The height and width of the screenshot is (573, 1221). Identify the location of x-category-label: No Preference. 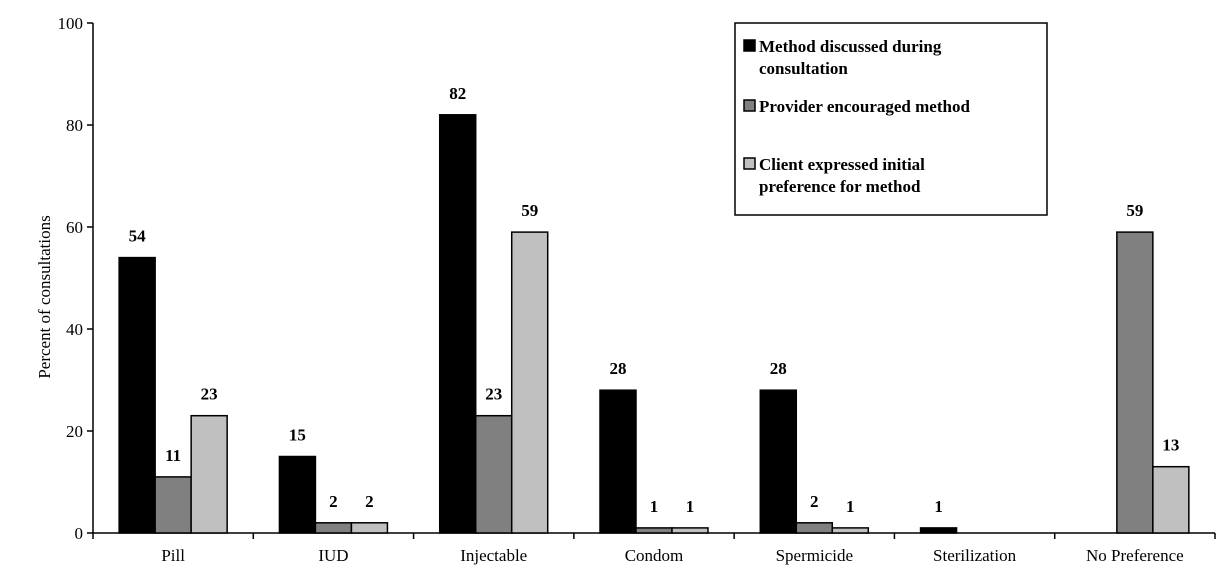
(1135, 555).